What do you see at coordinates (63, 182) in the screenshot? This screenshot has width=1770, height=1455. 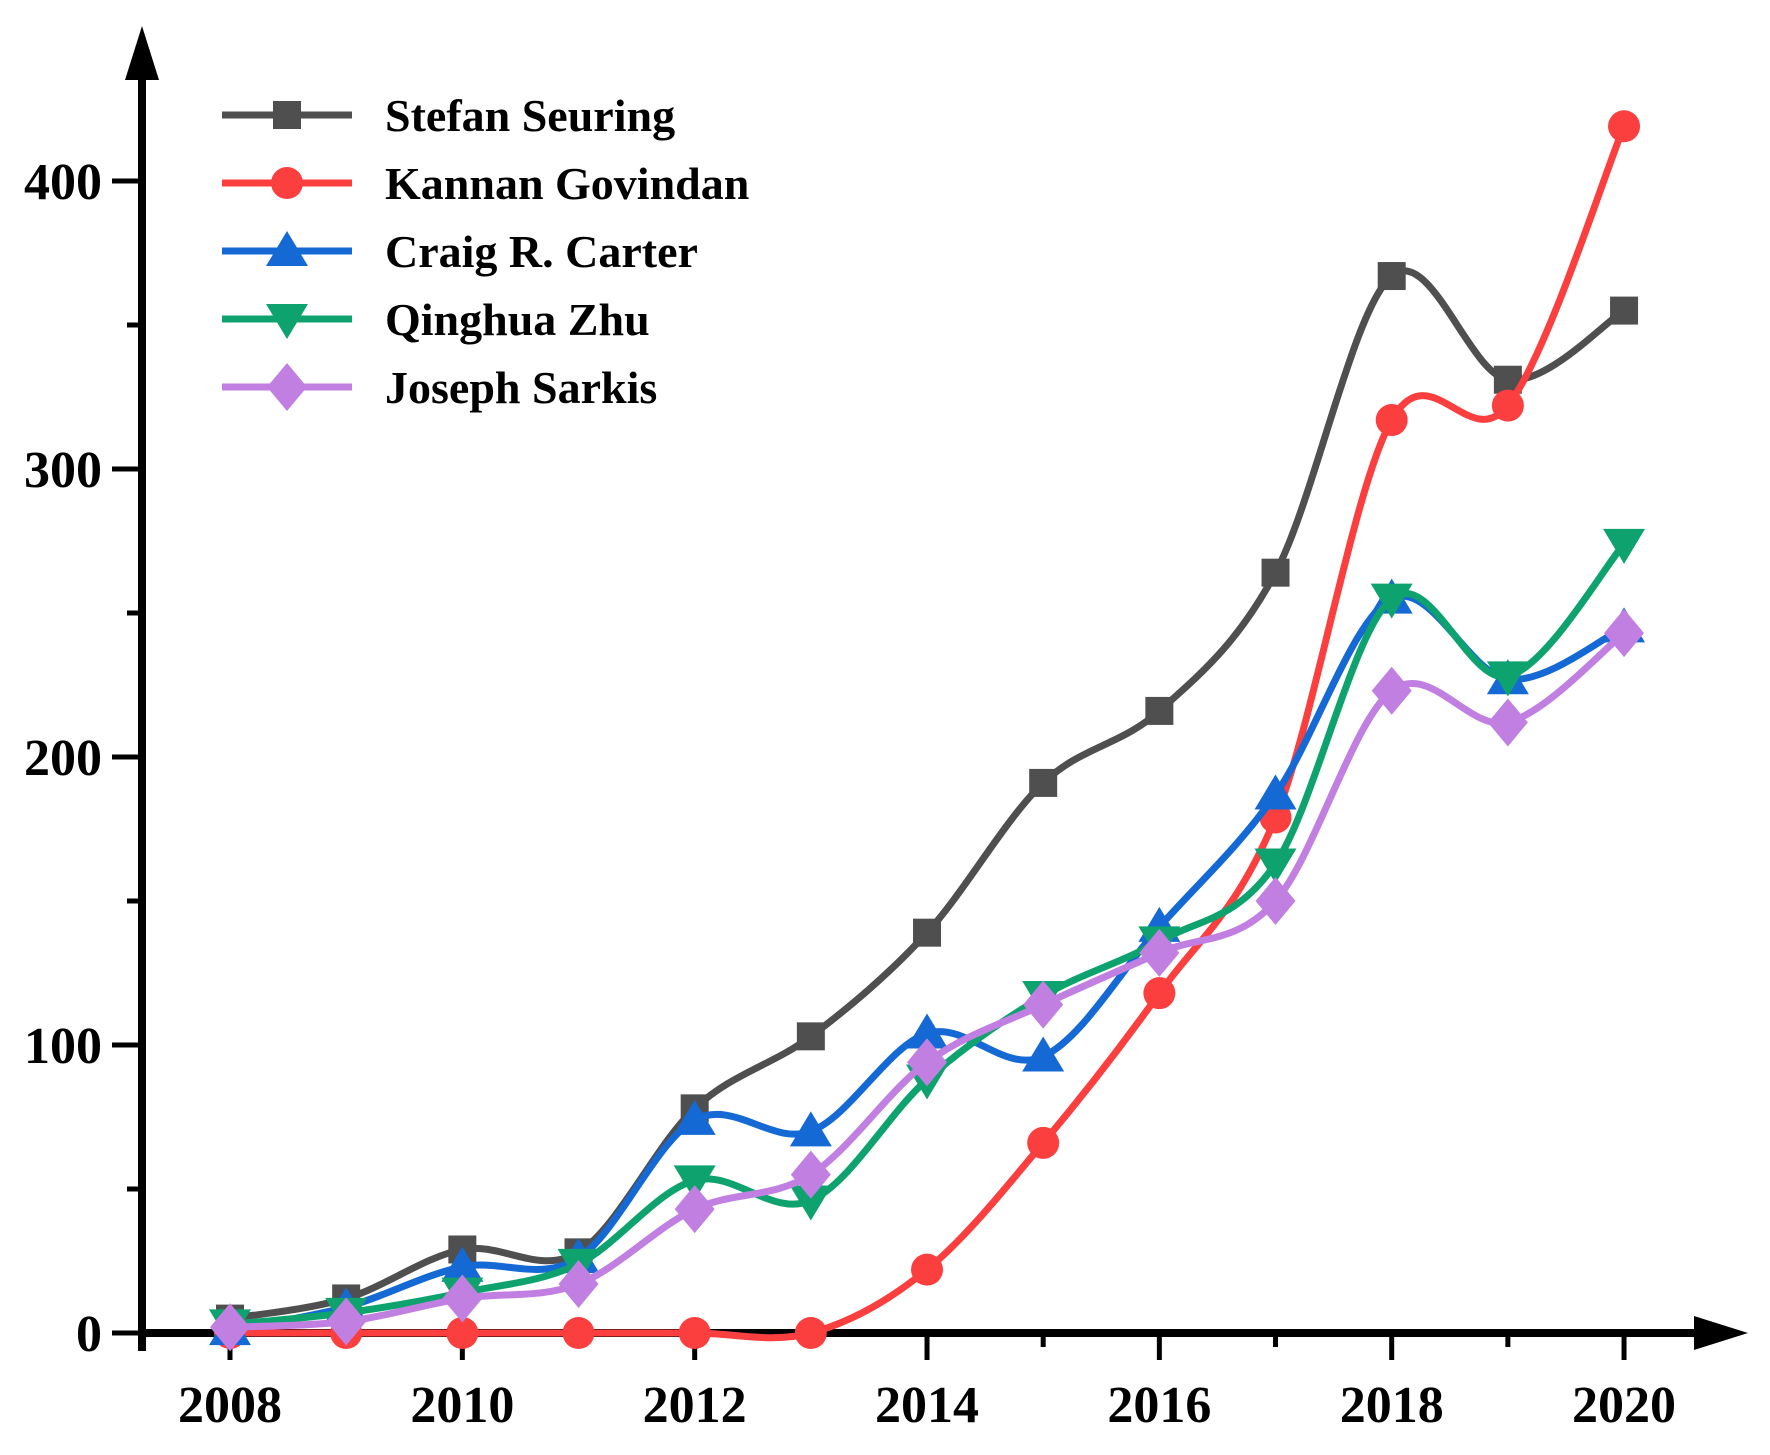 I see `y-tick-label: 400` at bounding box center [63, 182].